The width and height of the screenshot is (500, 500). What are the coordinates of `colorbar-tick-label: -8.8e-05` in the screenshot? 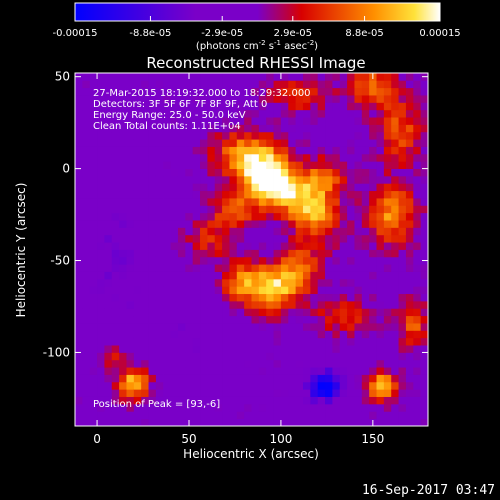 It's located at (150, 33).